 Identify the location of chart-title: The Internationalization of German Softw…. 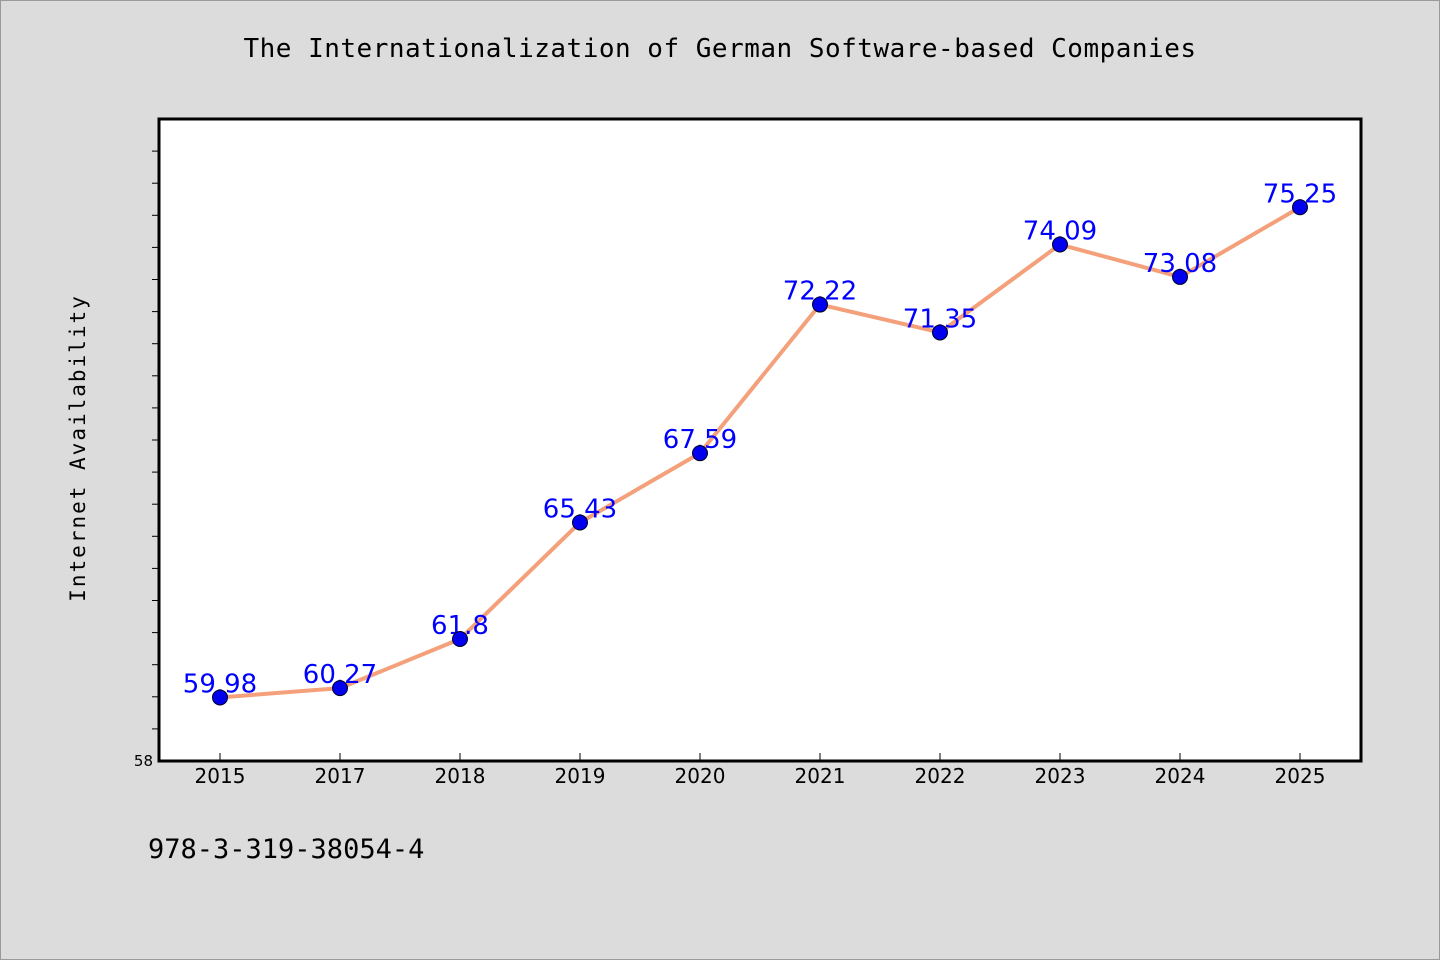
(720, 49).